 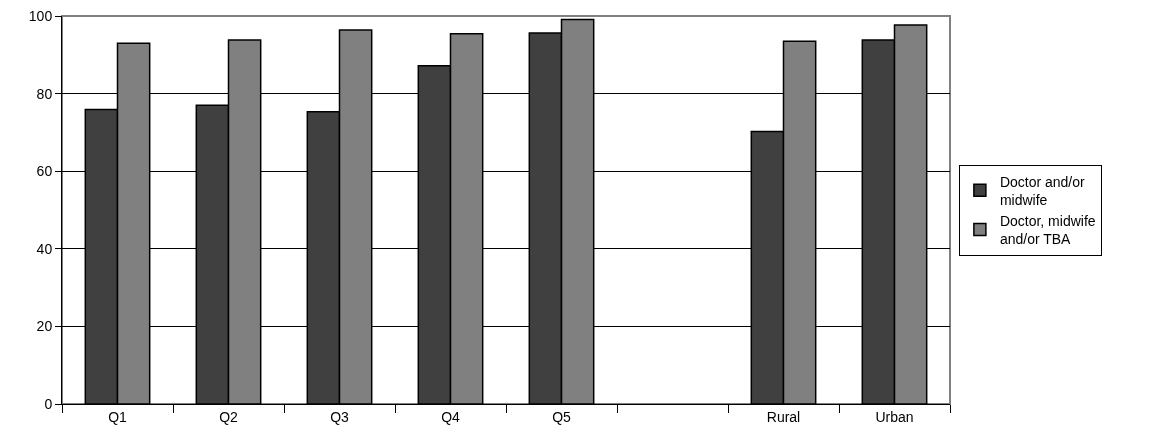 What do you see at coordinates (40, 15) in the screenshot?
I see `y-tick-label: 100` at bounding box center [40, 15].